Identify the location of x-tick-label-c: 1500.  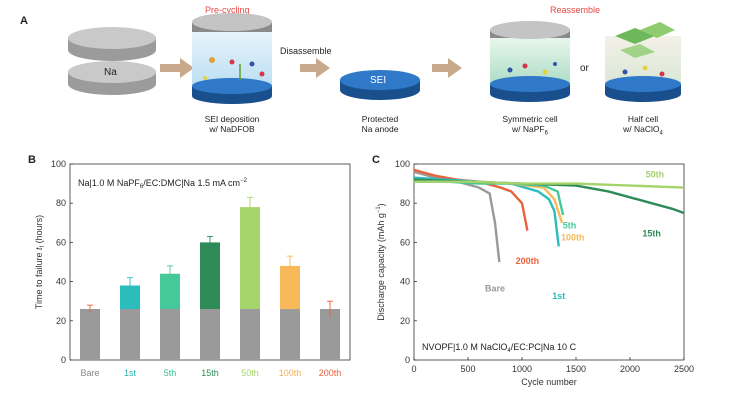
(576, 369).